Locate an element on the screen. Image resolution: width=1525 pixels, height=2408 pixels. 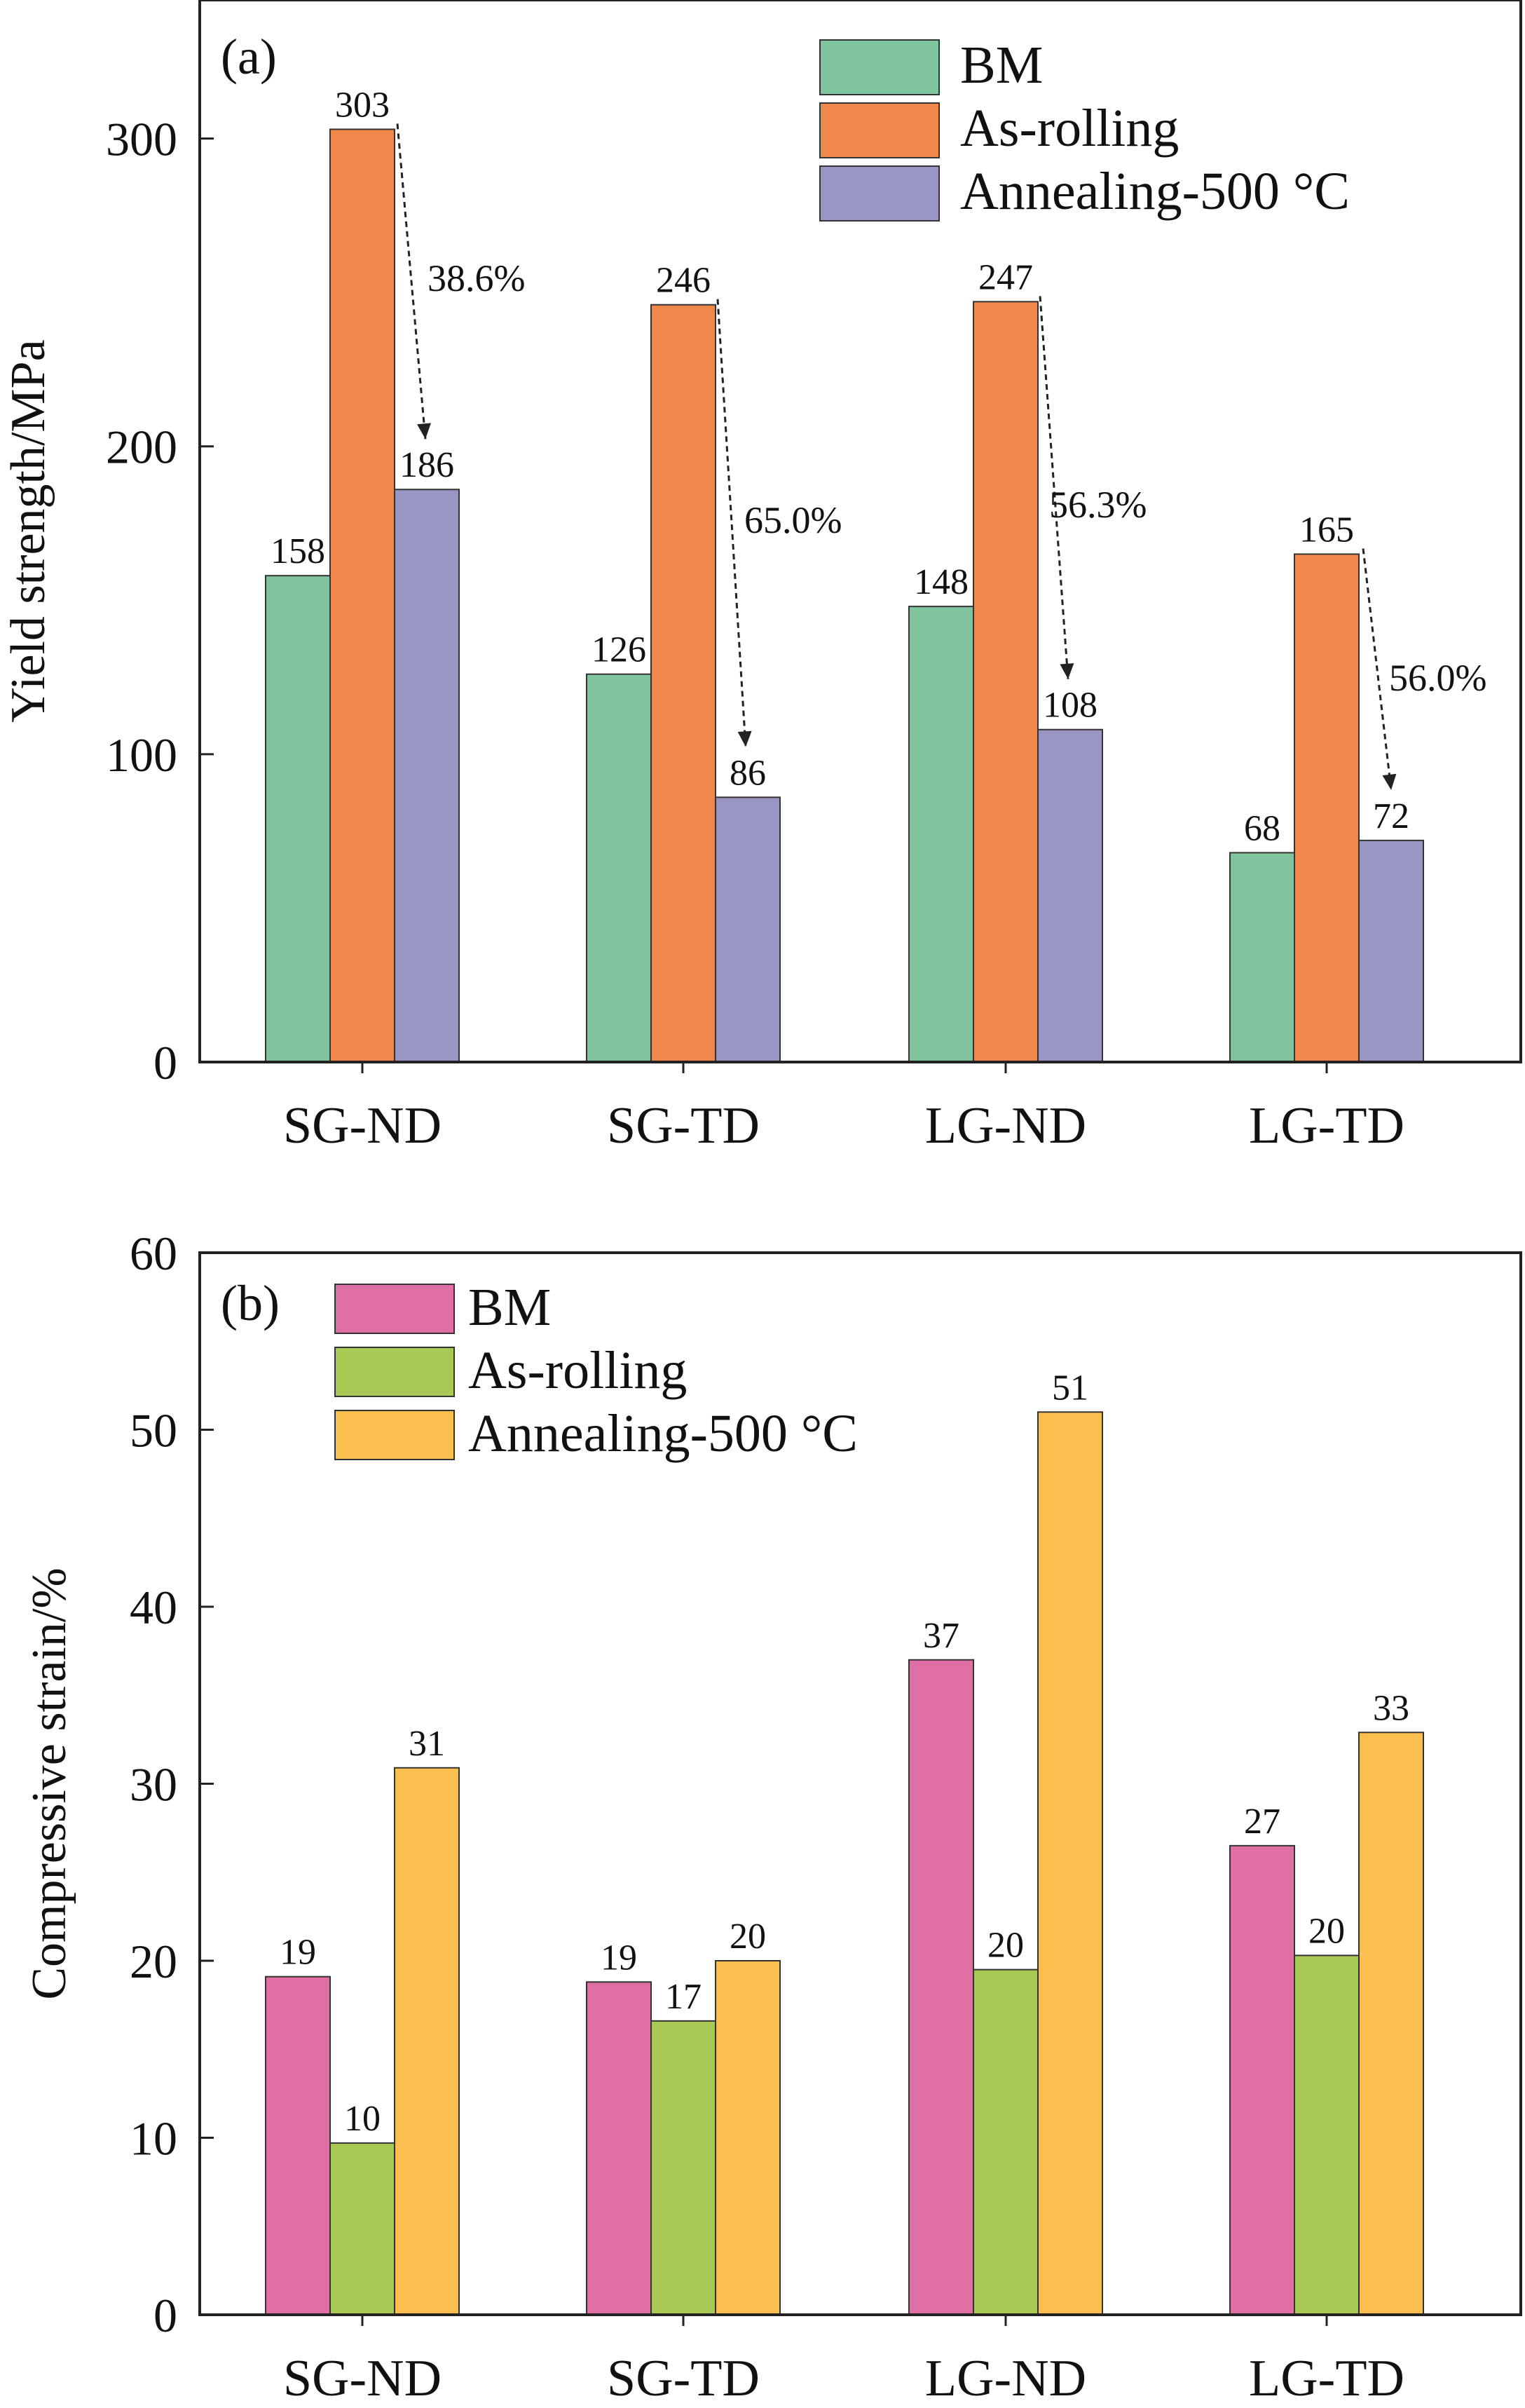
panel-tag: (a) is located at coordinates (249, 57).